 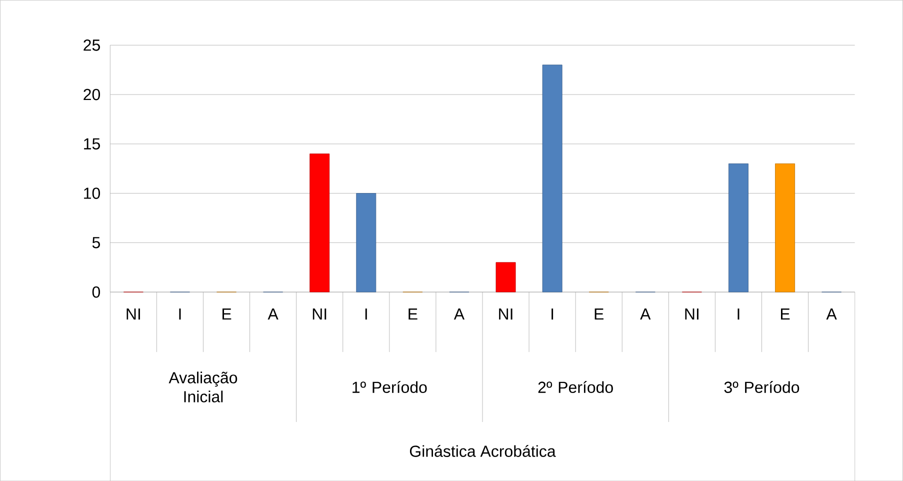 I want to click on text: Avaliação Inicial, so click(x=203, y=387).